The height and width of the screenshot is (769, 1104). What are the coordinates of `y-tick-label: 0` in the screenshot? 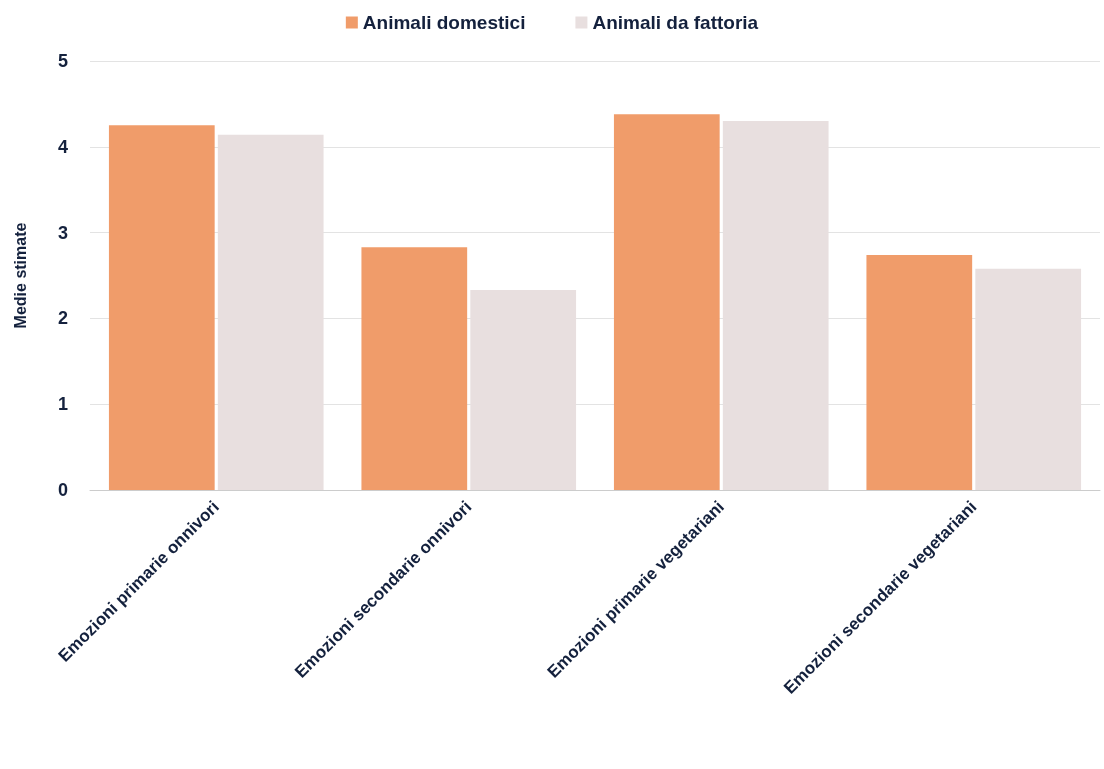 It's located at (62, 490).